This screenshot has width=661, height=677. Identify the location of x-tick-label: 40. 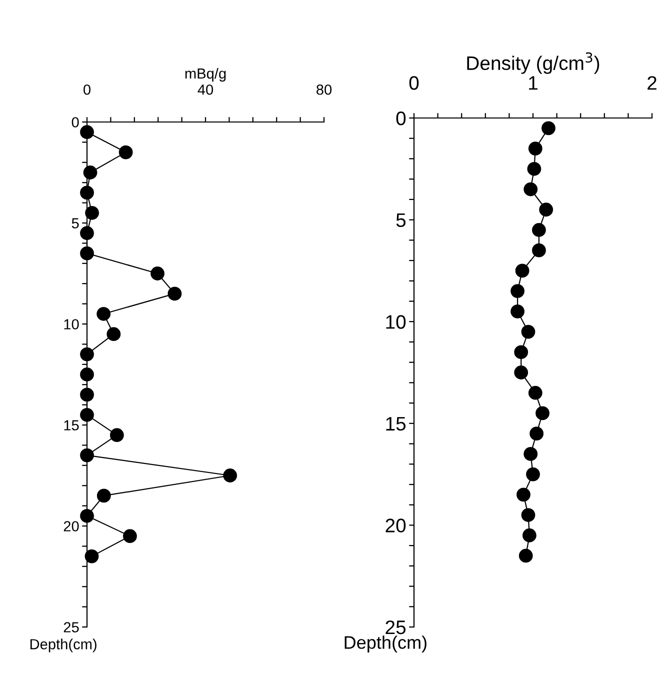
(206, 89).